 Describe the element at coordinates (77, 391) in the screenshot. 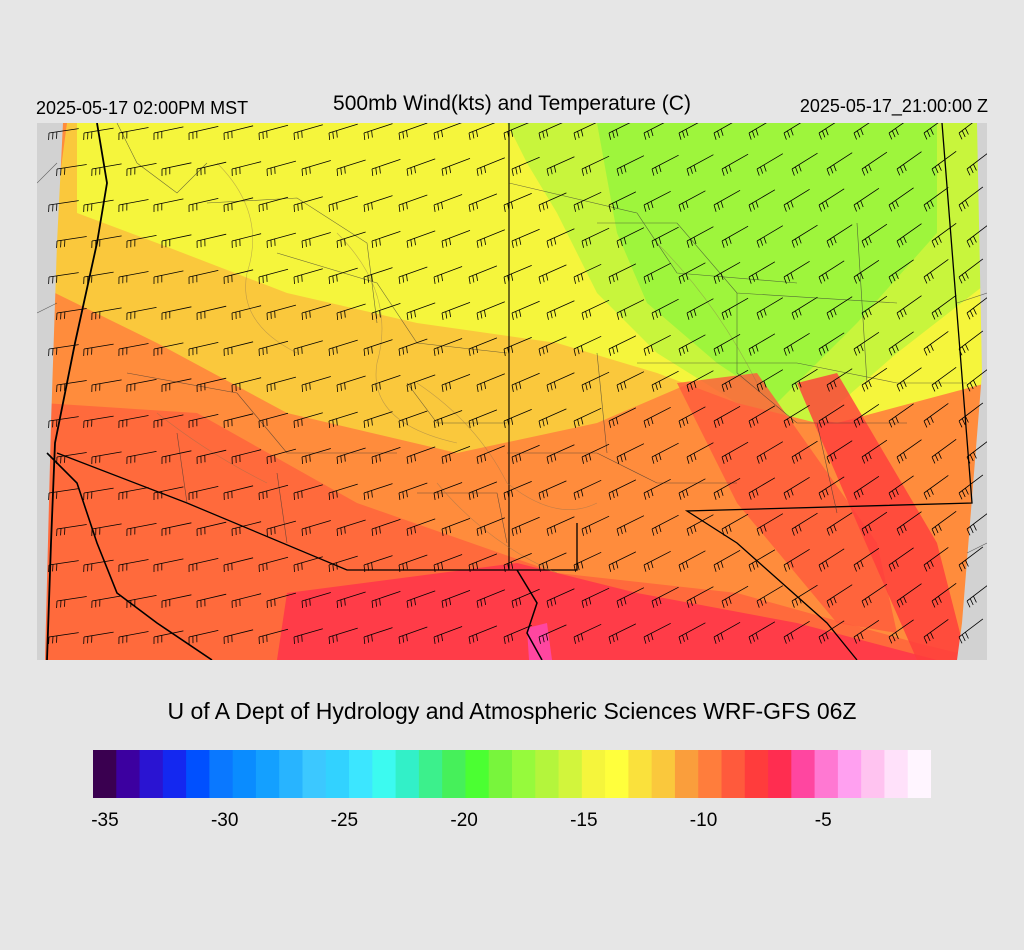

I see `state-border-west` at that location.